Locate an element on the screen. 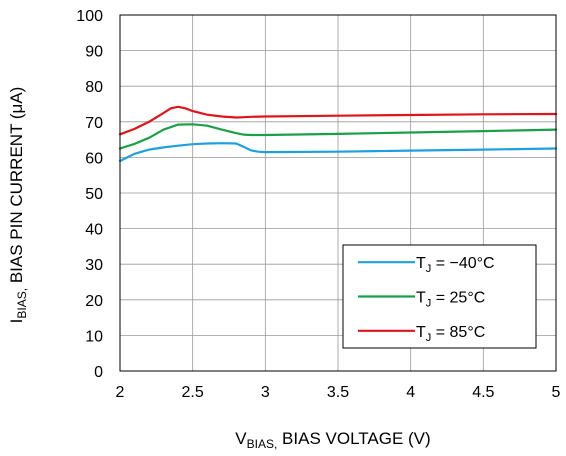 The image size is (566, 456). x-axis-label-rest: BIAS VOLTAGE (V) is located at coordinates (353, 438).